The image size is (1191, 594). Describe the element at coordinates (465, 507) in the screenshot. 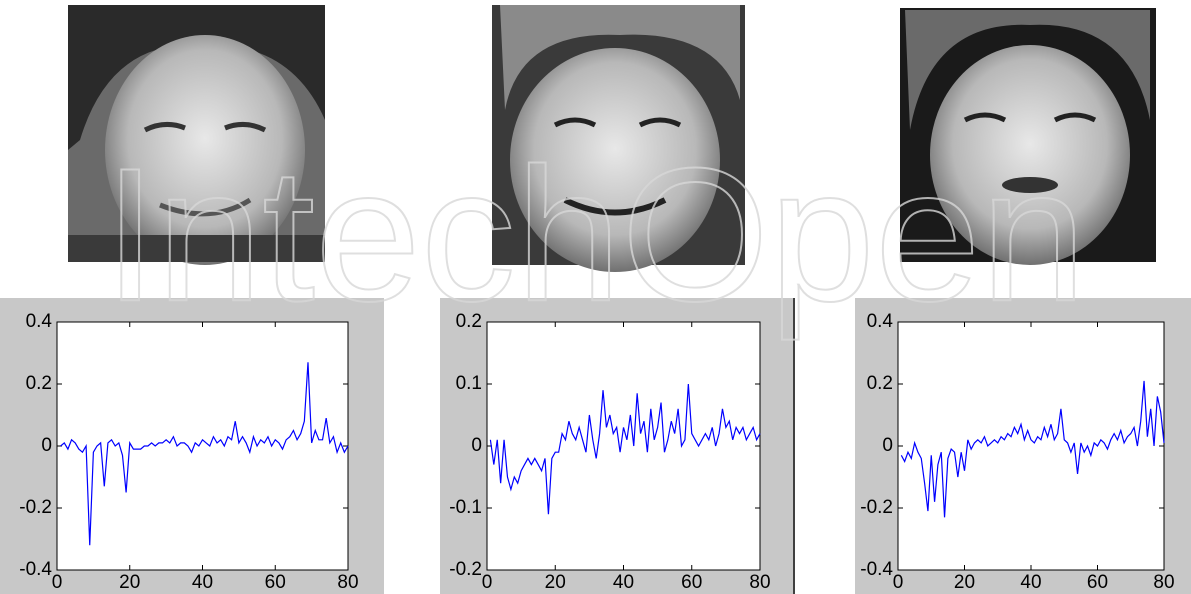

I see `y-tick-label: -0.1` at that location.